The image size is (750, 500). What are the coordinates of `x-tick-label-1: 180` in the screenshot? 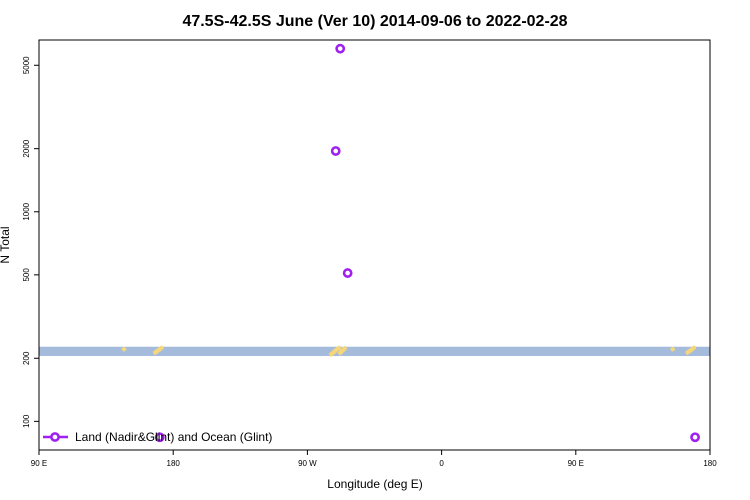 It's located at (174, 463).